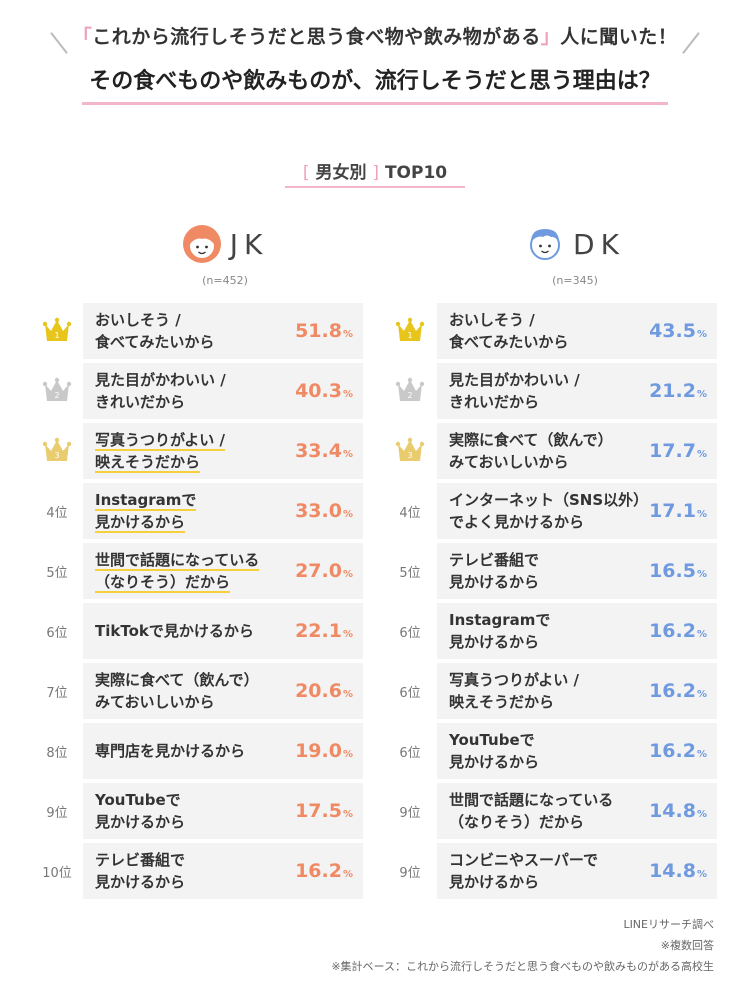 This screenshot has height=990, width=750. Describe the element at coordinates (531, 440) in the screenshot. I see `reason-line: 実際に食べて（飲んで）` at that location.